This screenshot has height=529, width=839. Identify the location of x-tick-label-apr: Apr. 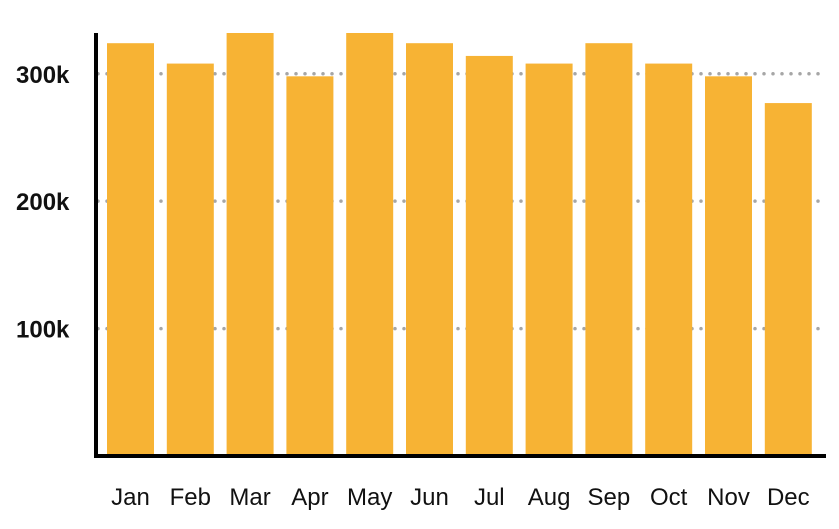
(309, 497).